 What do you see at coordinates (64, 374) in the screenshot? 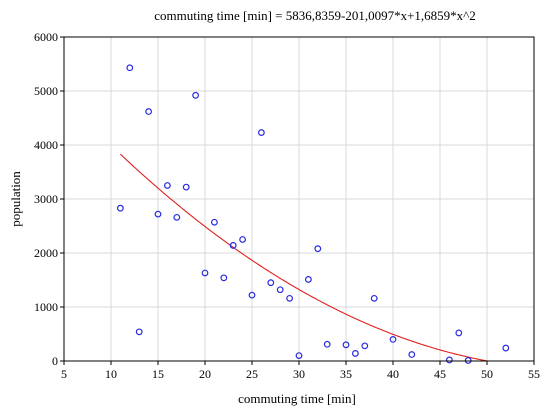
I see `x-tick-label: 5` at bounding box center [64, 374].